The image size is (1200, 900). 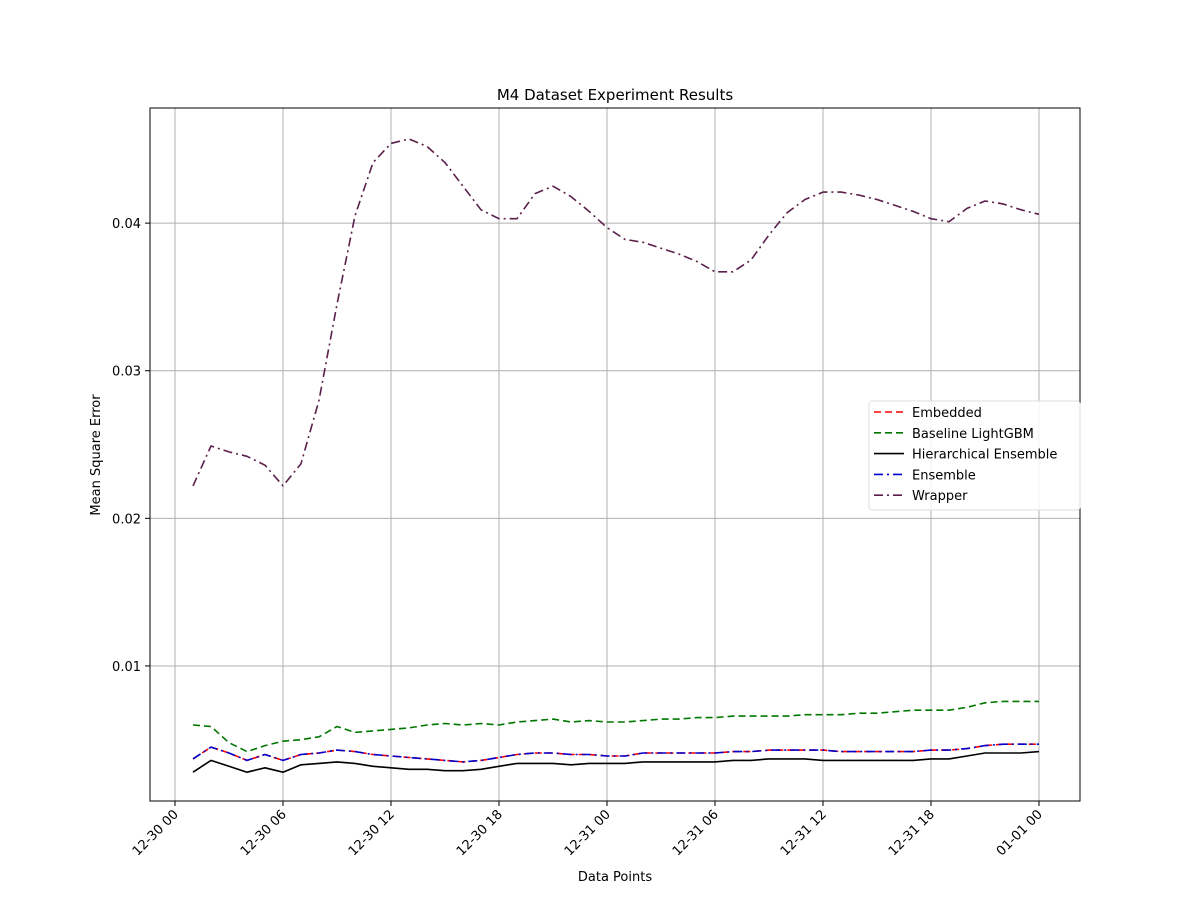 What do you see at coordinates (96, 455) in the screenshot?
I see `y-axis-label: Mean Square Error` at bounding box center [96, 455].